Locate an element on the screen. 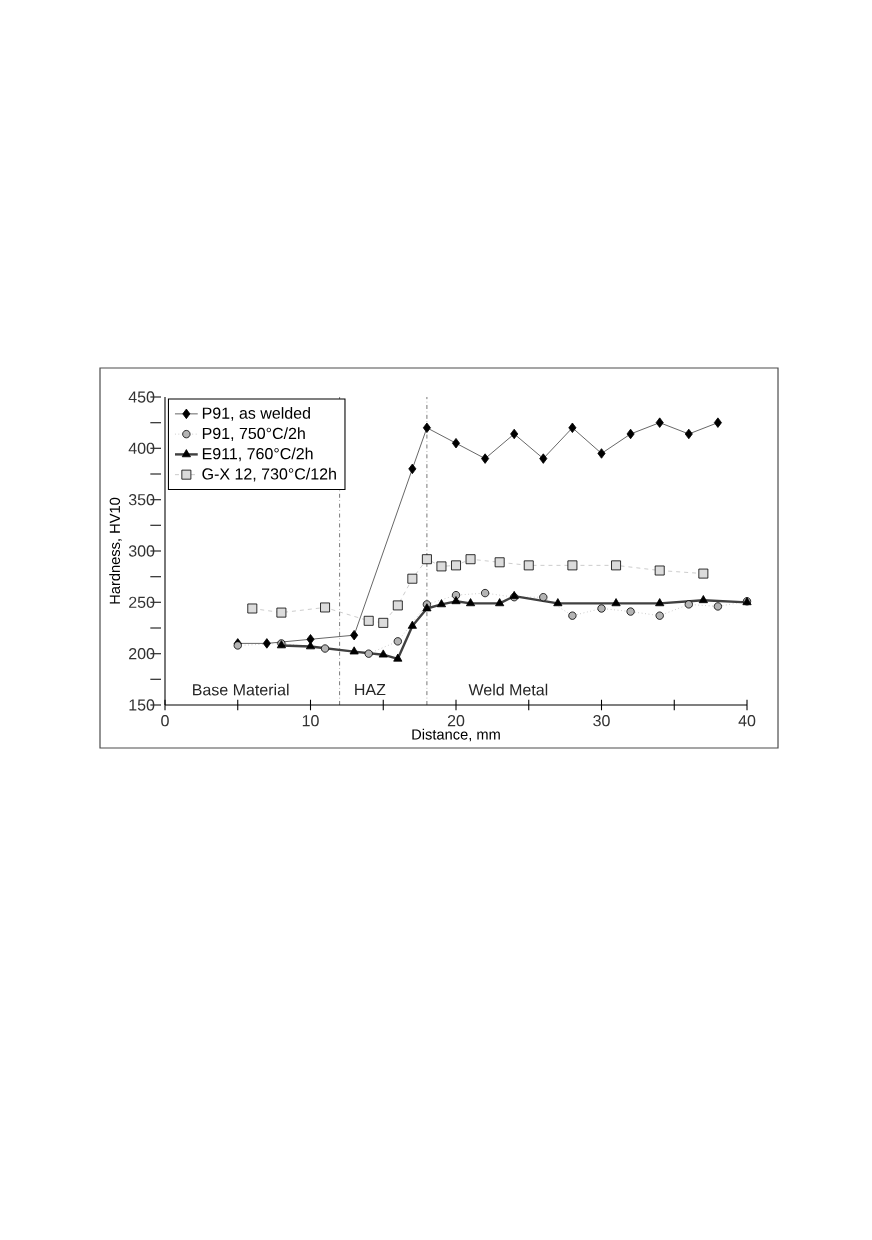  y-tick-label: 450 is located at coordinates (141, 397).